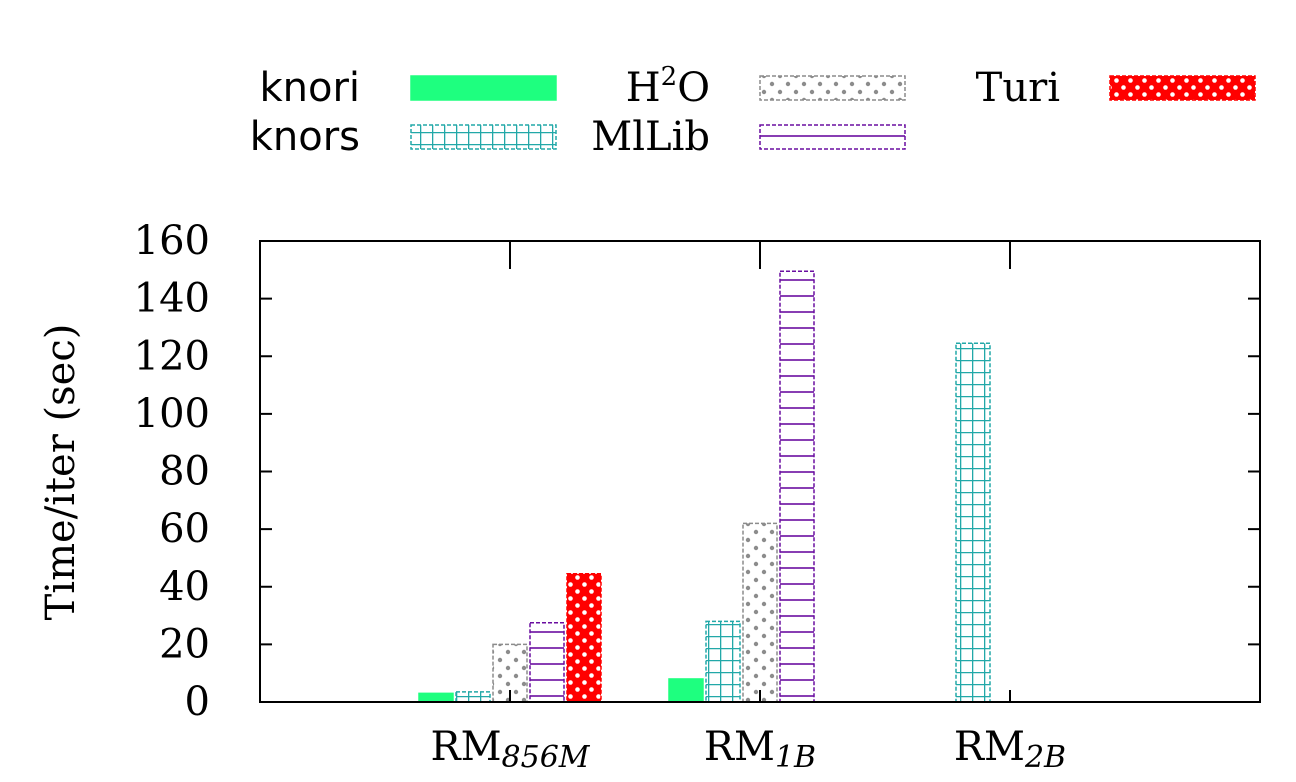  What do you see at coordinates (61, 472) in the screenshot?
I see `y-axis-label: Time/iter (sec)` at bounding box center [61, 472].